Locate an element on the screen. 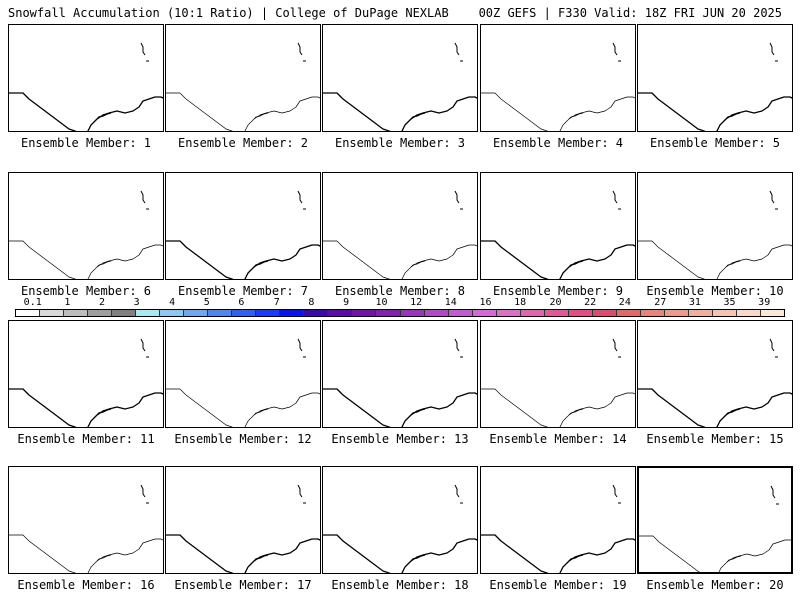 Image resolution: width=800 pixels, height=600 pixels. colorbar-tick-label: 7 is located at coordinates (276, 302).